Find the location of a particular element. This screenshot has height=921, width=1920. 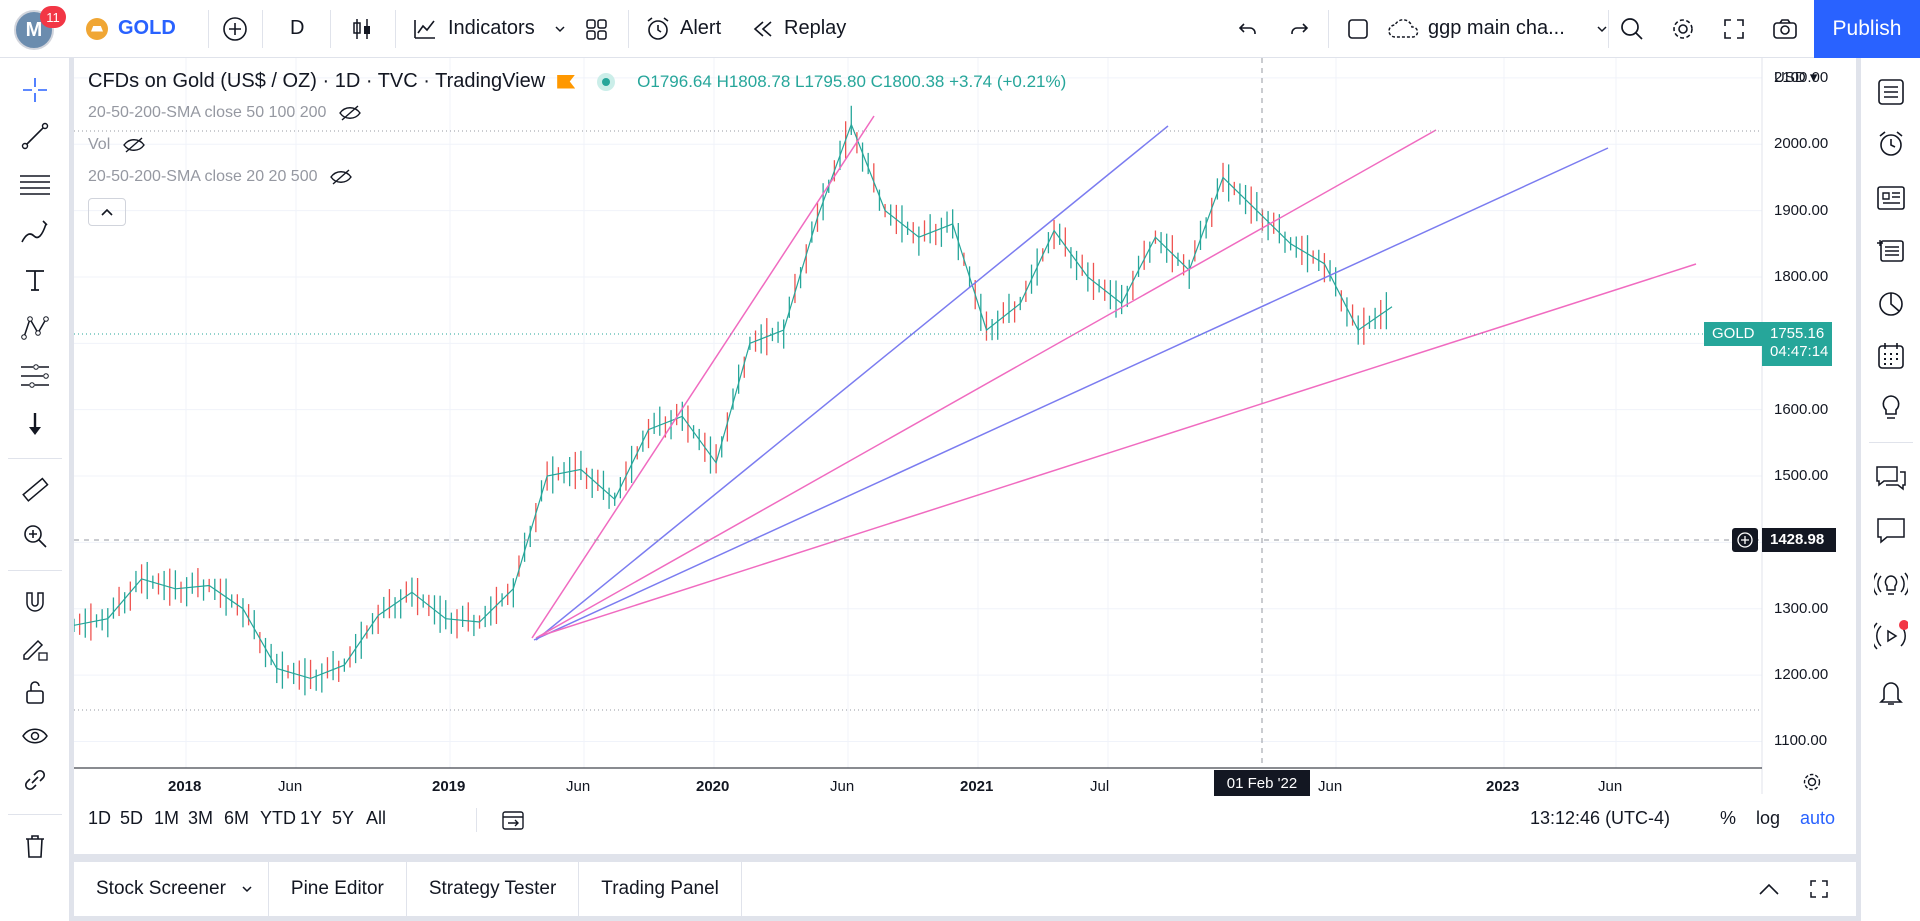

publish-button: Publish is located at coordinates (1867, 29).